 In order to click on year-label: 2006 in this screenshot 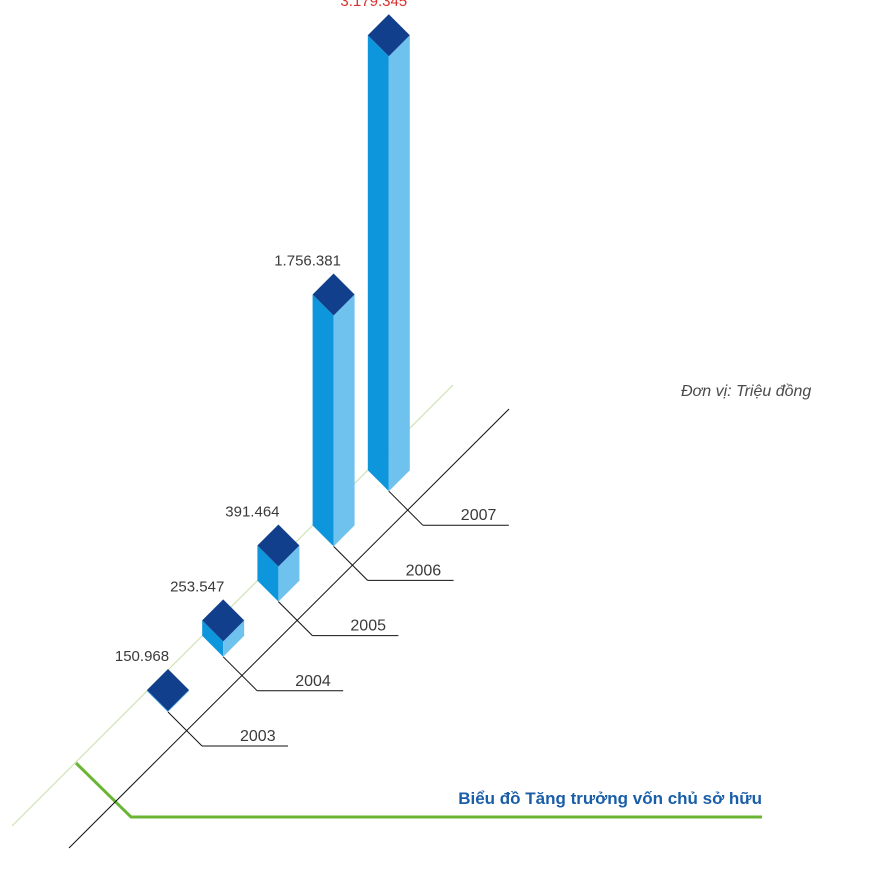, I will do `click(424, 570)`.